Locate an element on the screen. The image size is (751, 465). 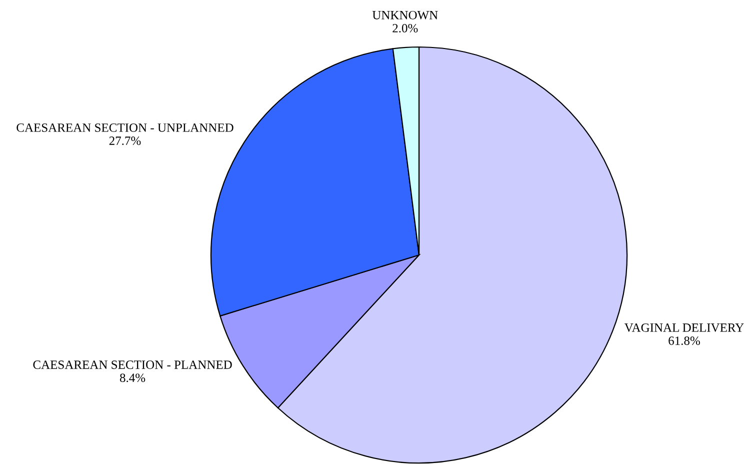
slice-label: CAESAREAN SECTION - PLANNED is located at coordinates (132, 364).